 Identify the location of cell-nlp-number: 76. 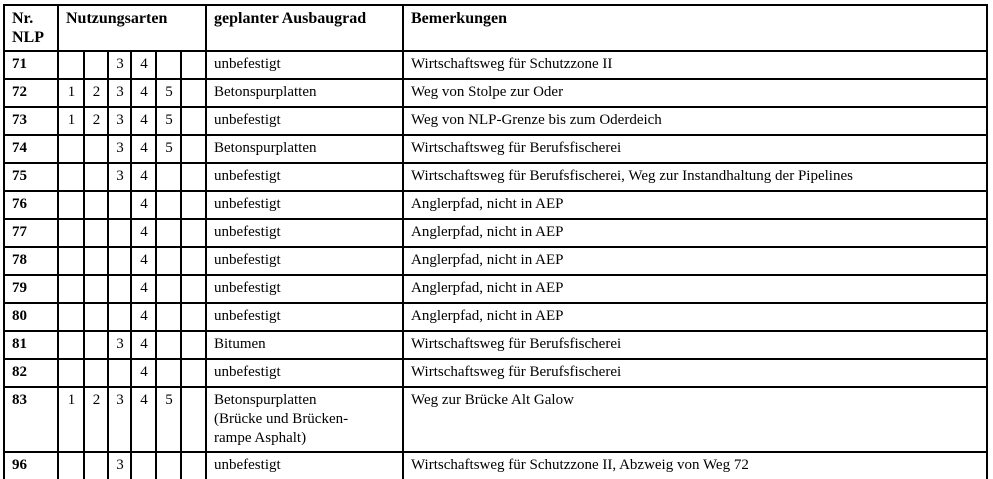
(31, 205).